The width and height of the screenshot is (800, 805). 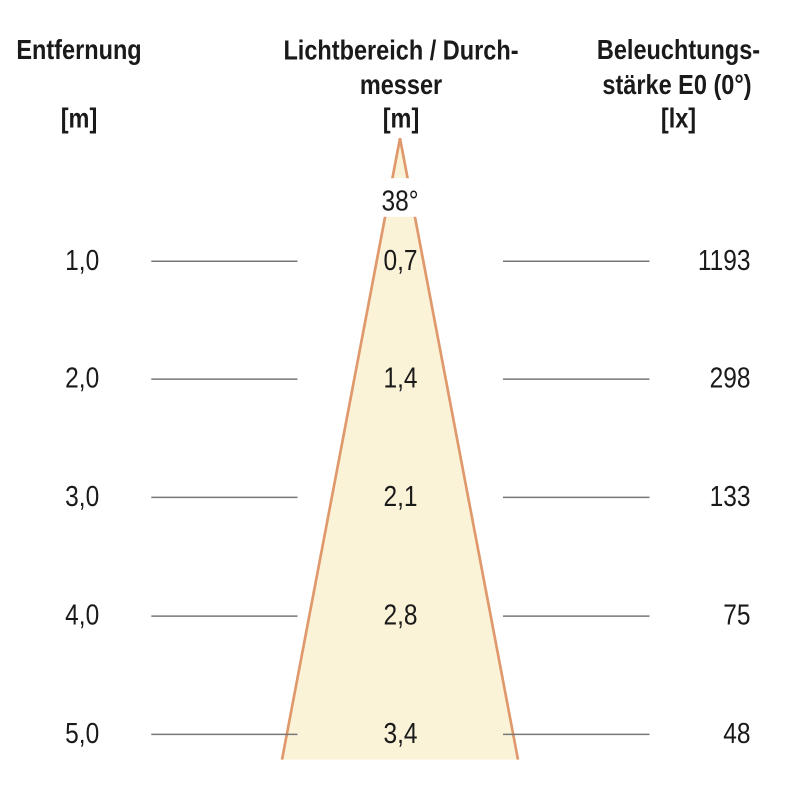 What do you see at coordinates (82, 733) in the screenshot?
I see `svg-text: 5,0` at bounding box center [82, 733].